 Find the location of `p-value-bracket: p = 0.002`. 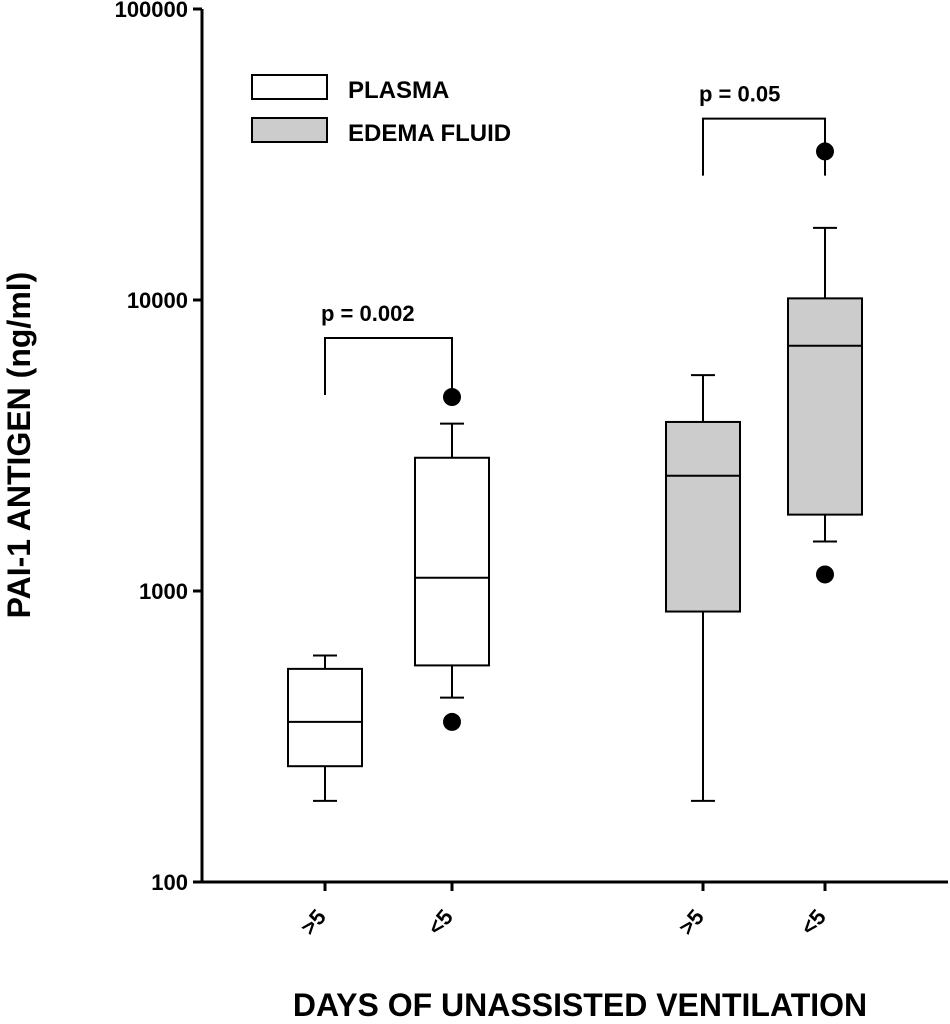

p-value-bracket: p = 0.002 is located at coordinates (387, 348).